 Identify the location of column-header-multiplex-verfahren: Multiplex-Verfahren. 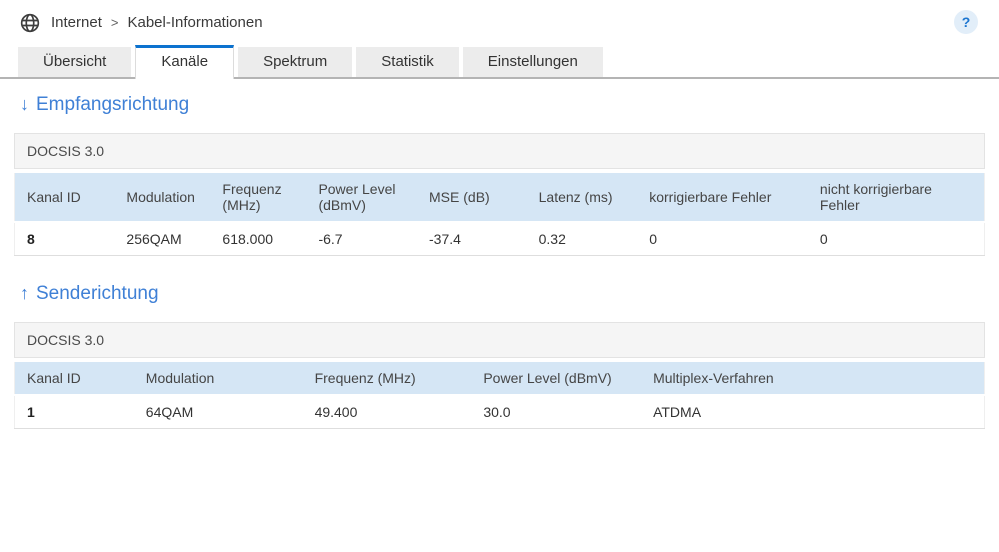
(813, 379).